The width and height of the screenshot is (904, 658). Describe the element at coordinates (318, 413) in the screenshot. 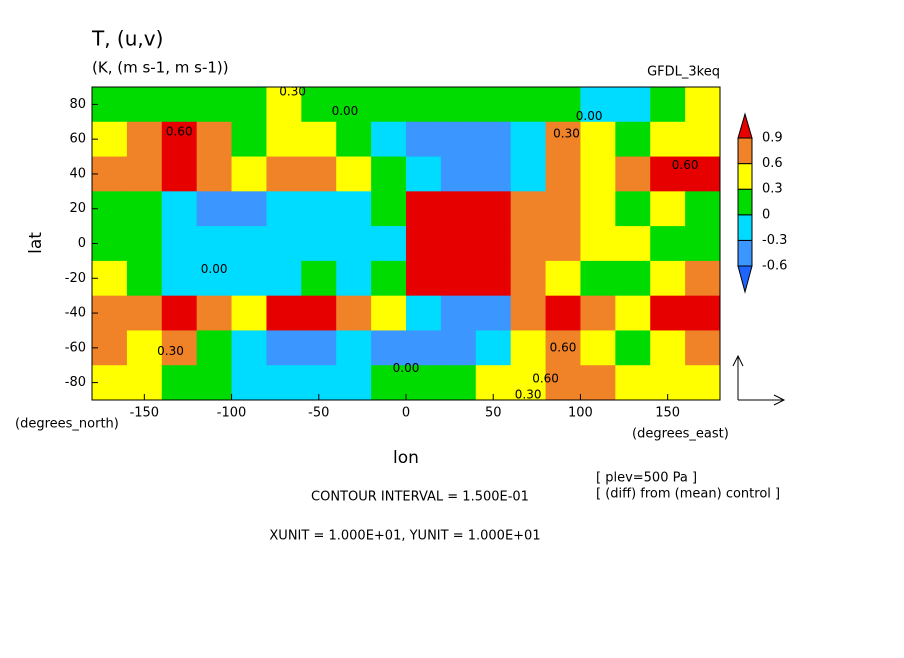

I see `x-tick-label: -50` at that location.